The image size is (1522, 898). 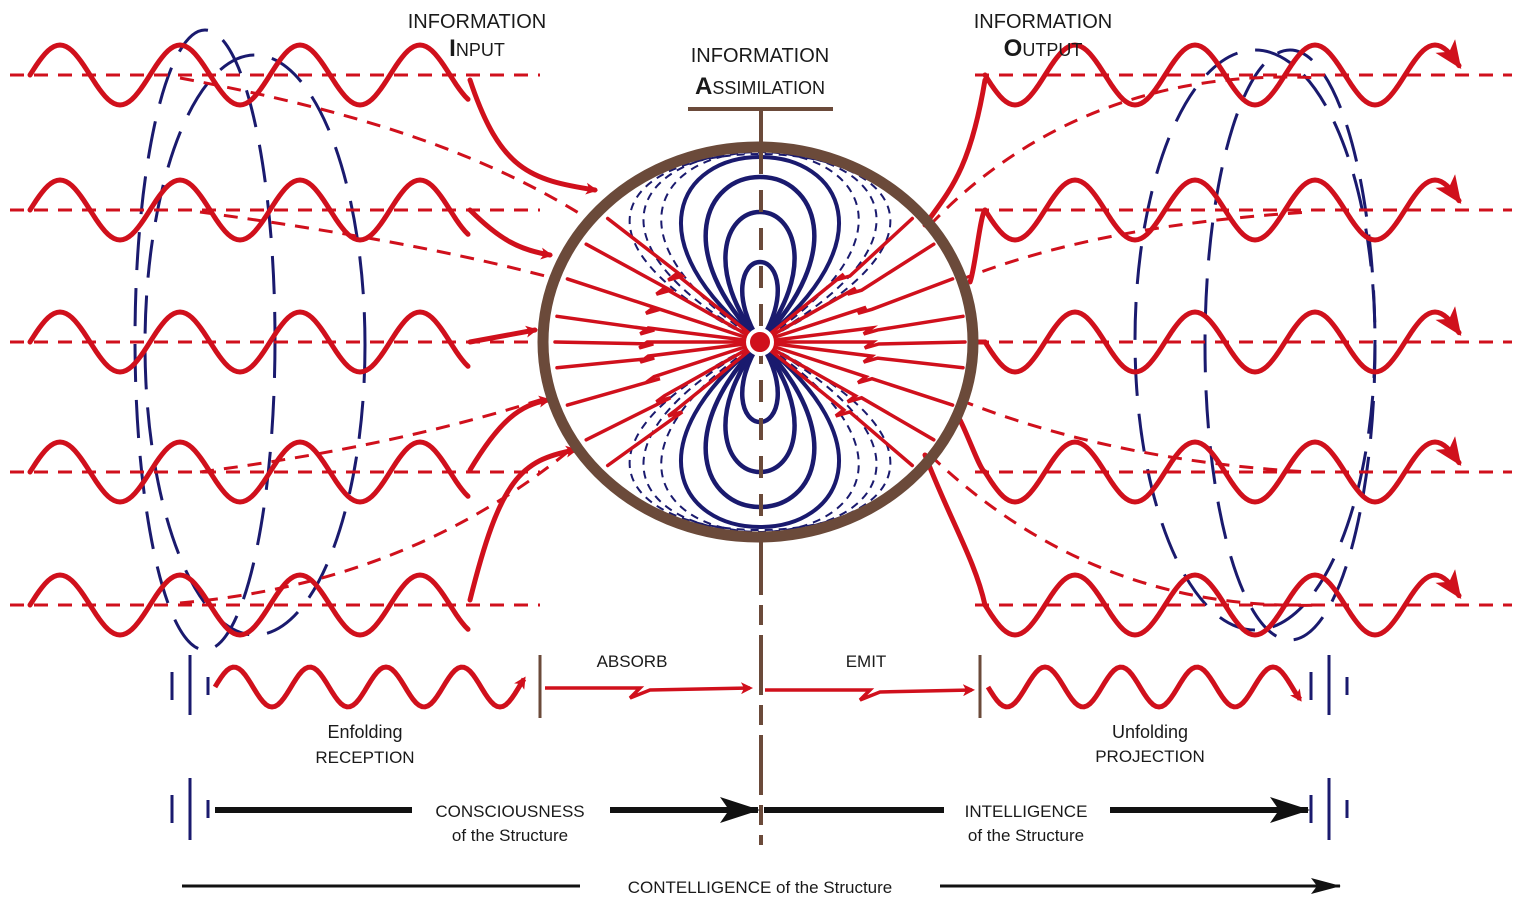 I want to click on enfolding-label: Enfolding, so click(x=364, y=732).